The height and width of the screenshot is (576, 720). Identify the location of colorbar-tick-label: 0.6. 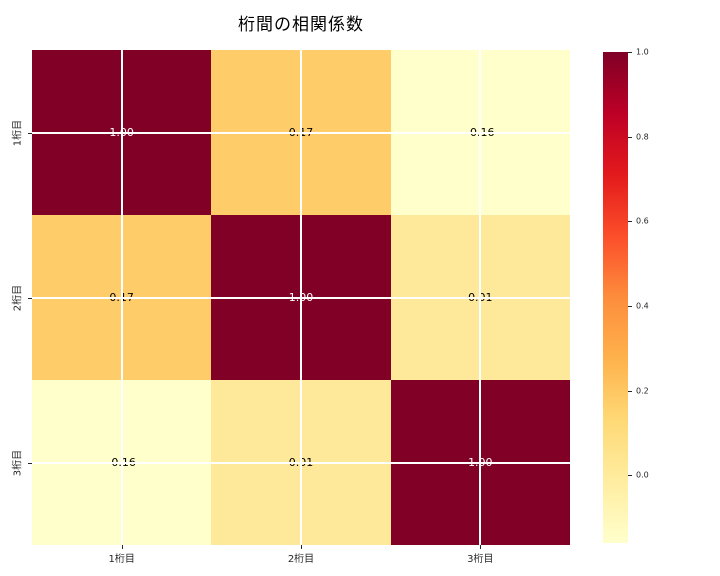
(642, 221).